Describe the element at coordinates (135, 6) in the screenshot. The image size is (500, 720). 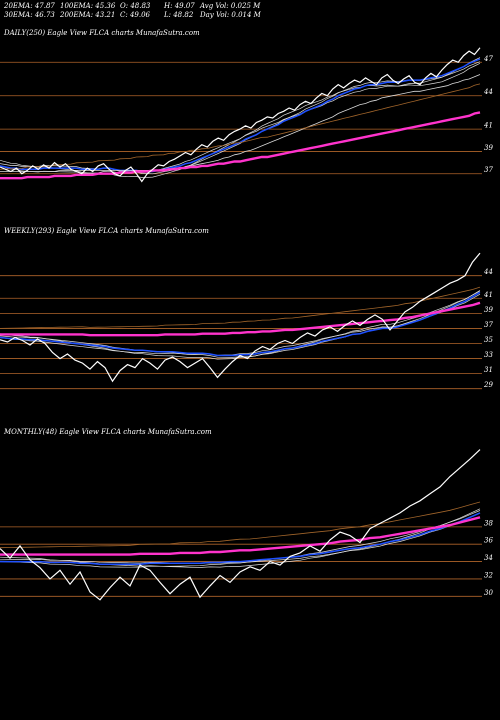
I see `open-label: O: 48.83` at that location.